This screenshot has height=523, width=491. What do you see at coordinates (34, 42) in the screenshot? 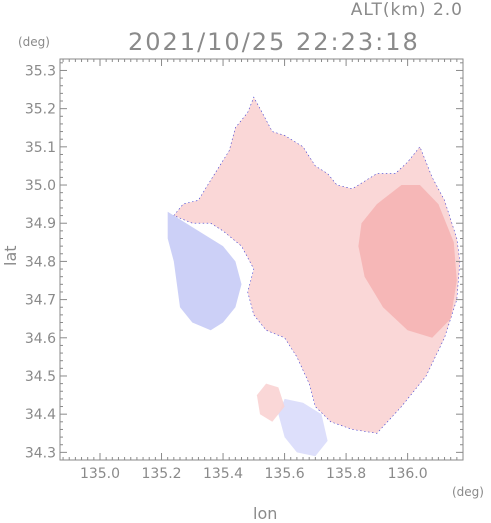
I see `y-axis-unit: (deg)` at bounding box center [34, 42].